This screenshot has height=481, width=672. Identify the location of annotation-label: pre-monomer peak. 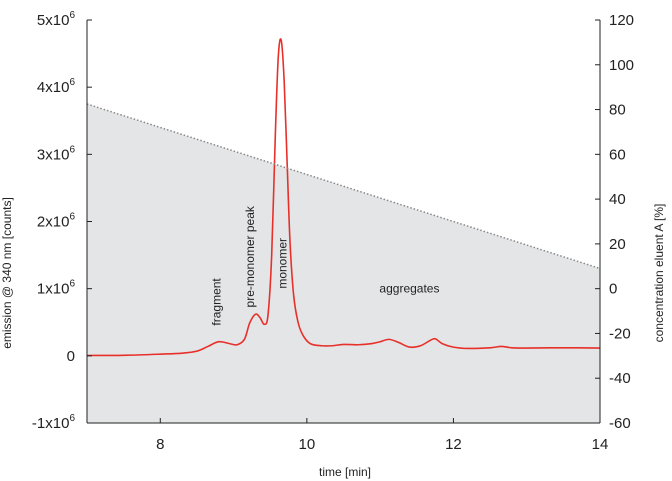
(250, 256).